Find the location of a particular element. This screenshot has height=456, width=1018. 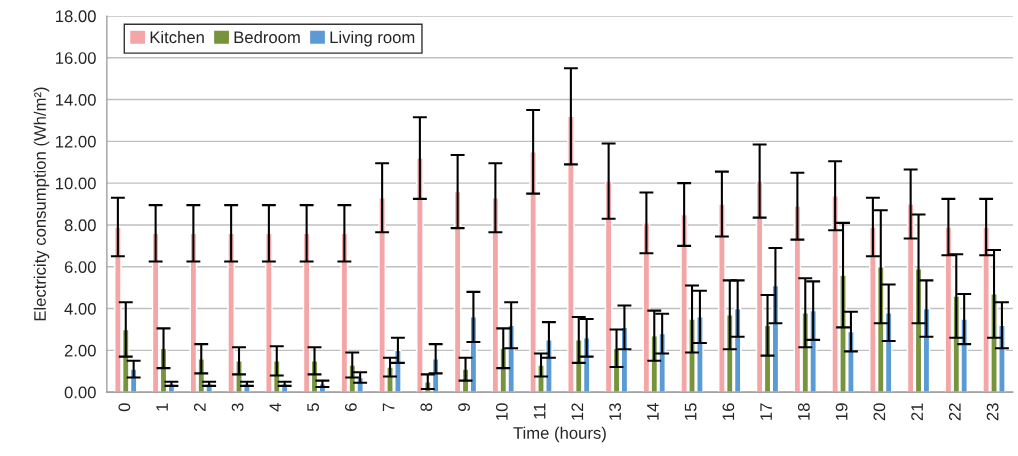

x-tick-label: 0 is located at coordinates (124, 407).